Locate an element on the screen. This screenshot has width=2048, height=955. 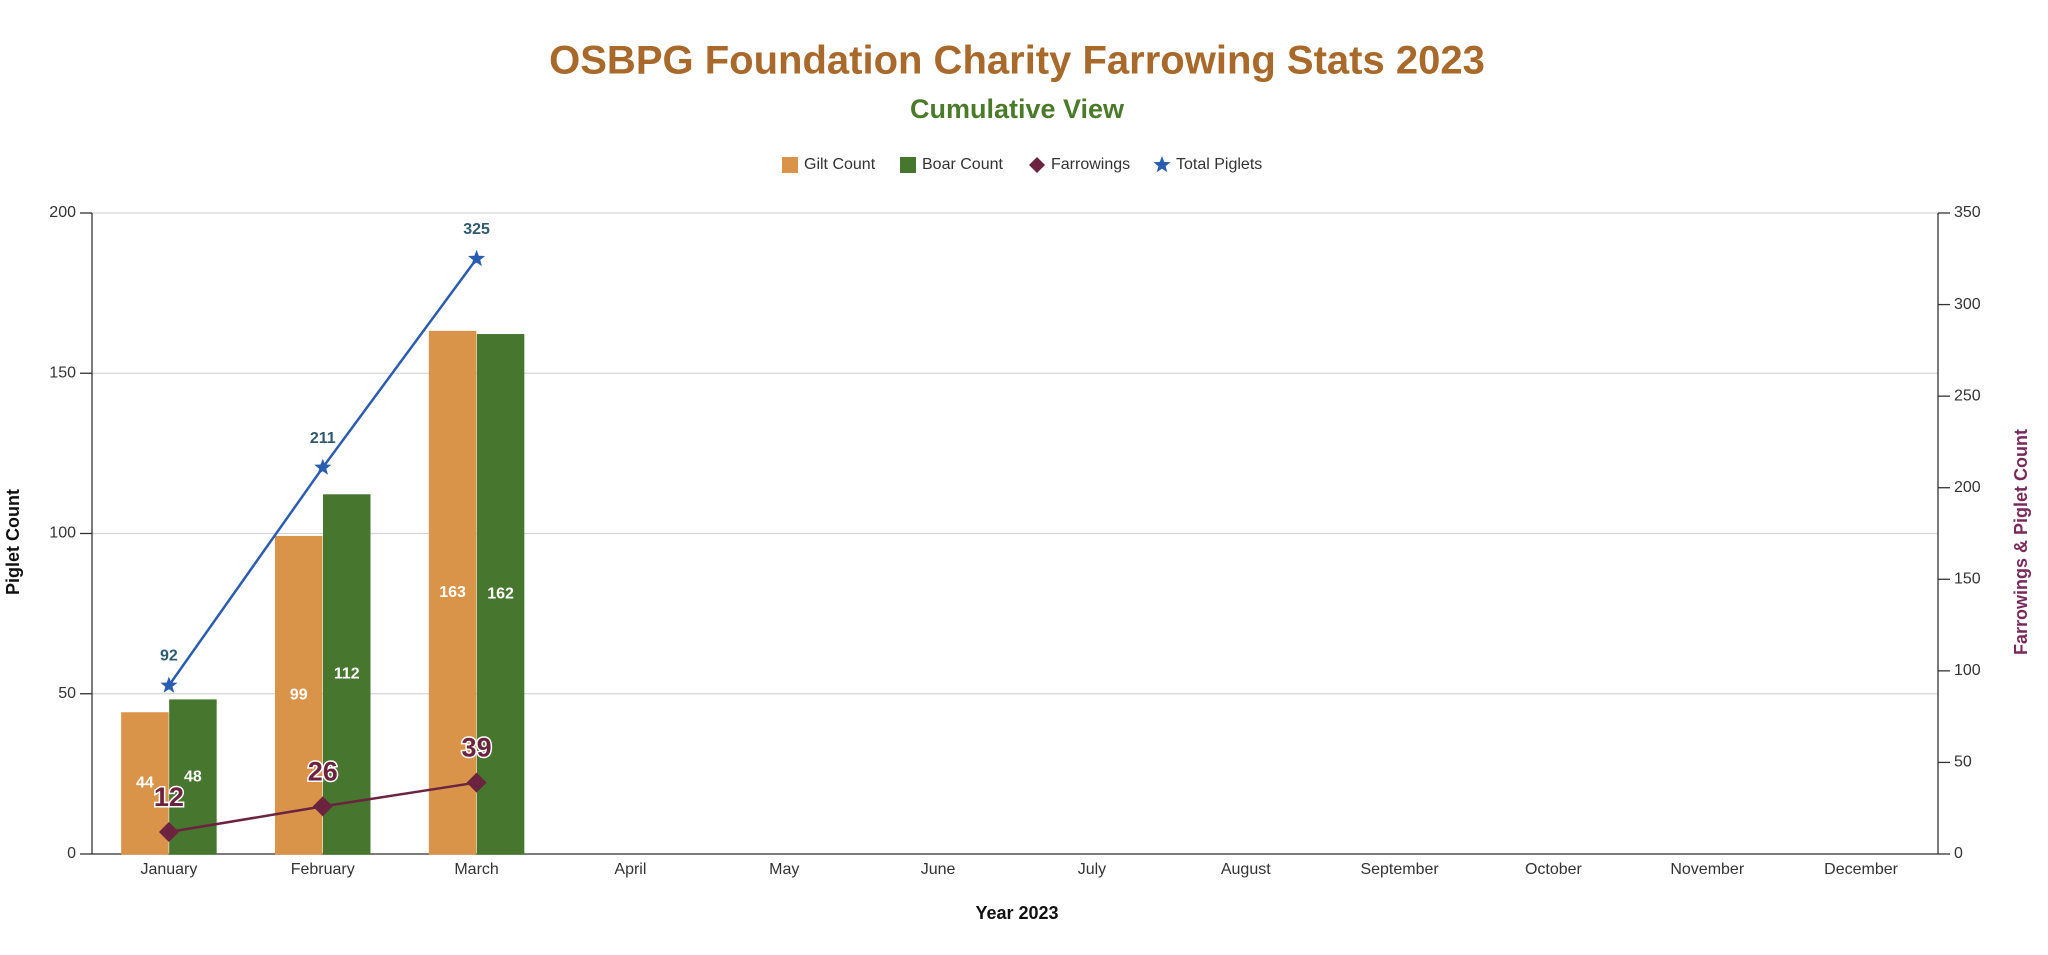
y2-axis-title: Farrowings & Piglet Count is located at coordinates (2021, 542).